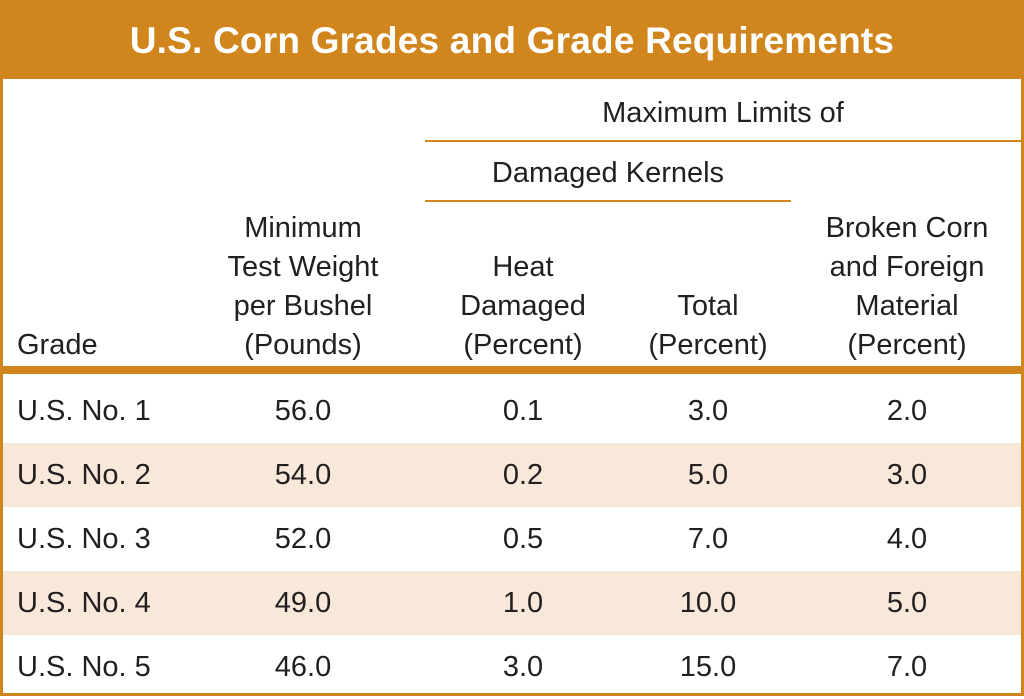 The image size is (1024, 699). I want to click on cell-heat-damaged: 0.1, so click(523, 411).